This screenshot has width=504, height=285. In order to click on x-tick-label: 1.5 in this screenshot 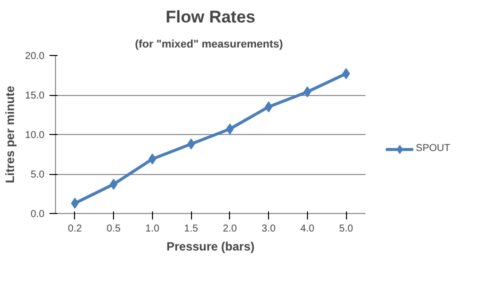, I will do `click(191, 229)`.